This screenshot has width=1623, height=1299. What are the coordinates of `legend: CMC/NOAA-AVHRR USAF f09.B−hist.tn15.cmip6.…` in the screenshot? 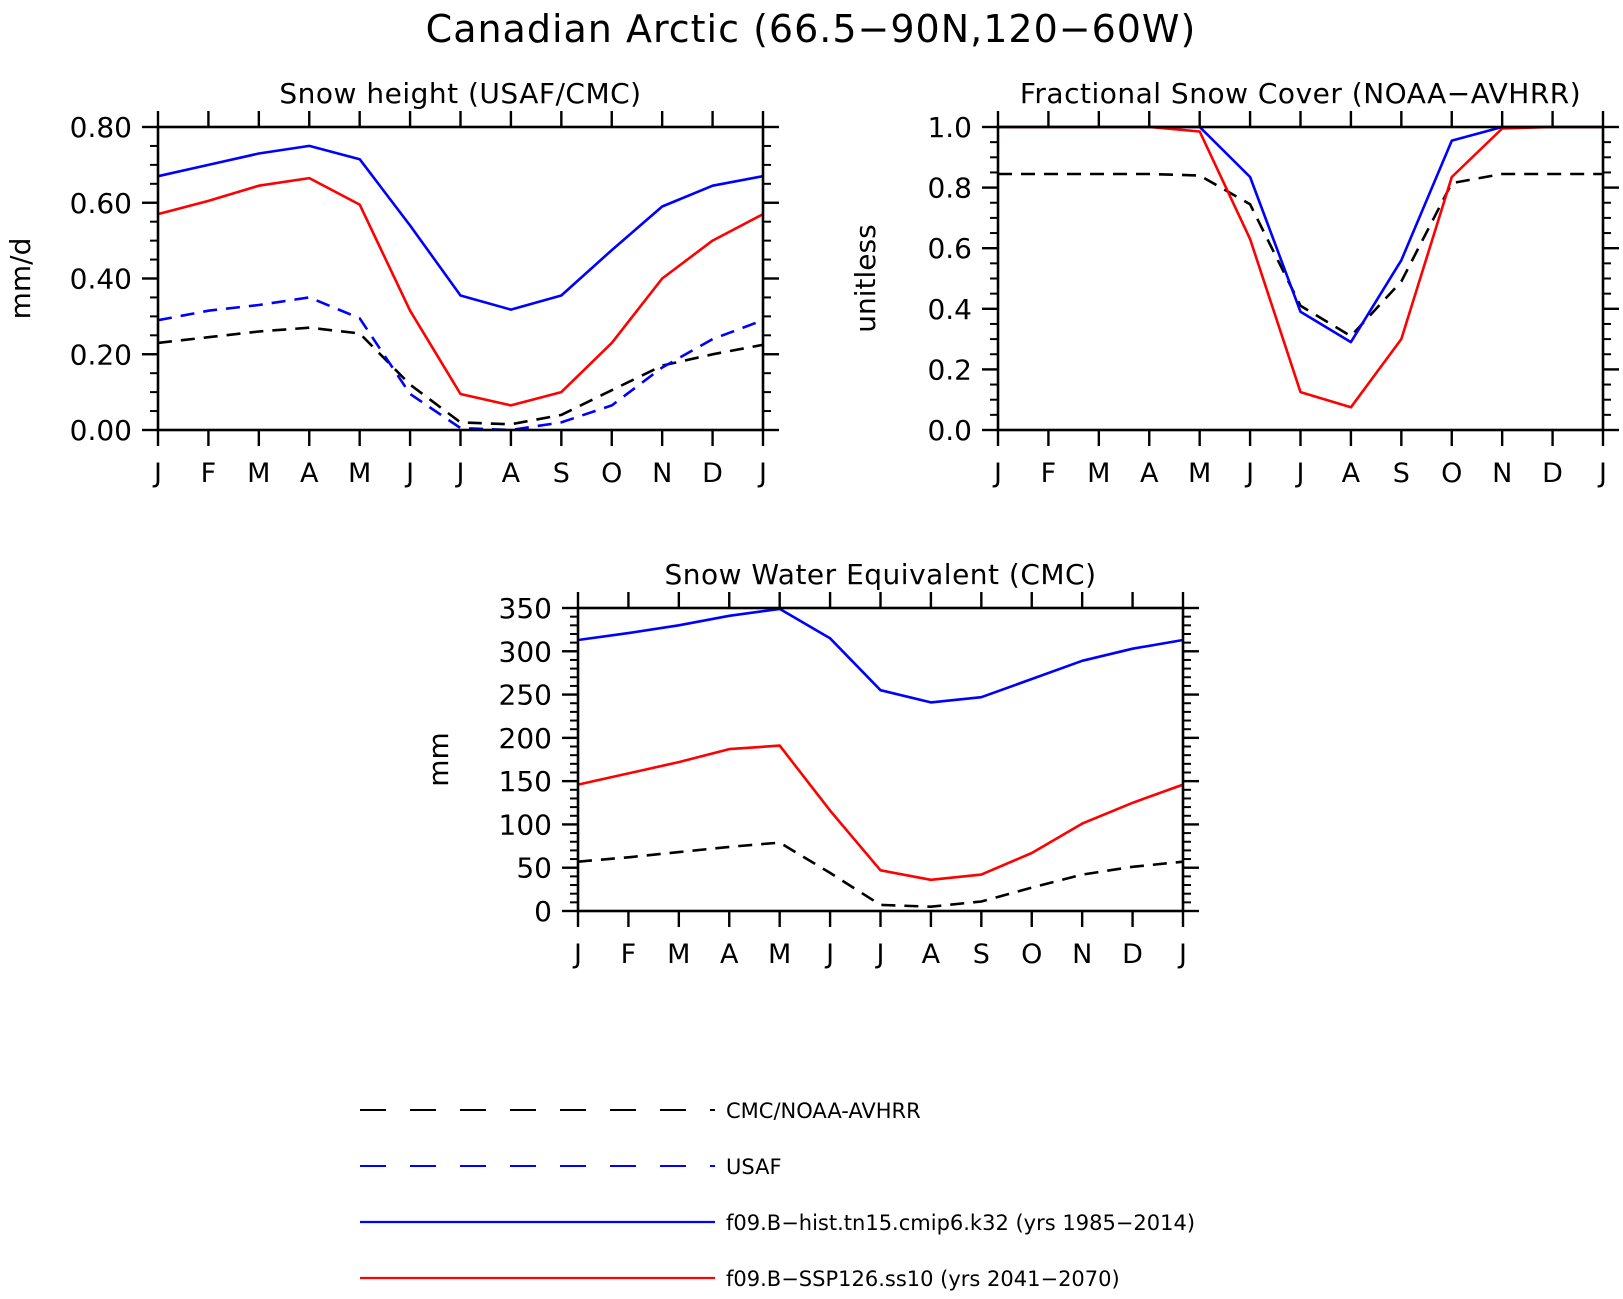 It's located at (777, 1195).